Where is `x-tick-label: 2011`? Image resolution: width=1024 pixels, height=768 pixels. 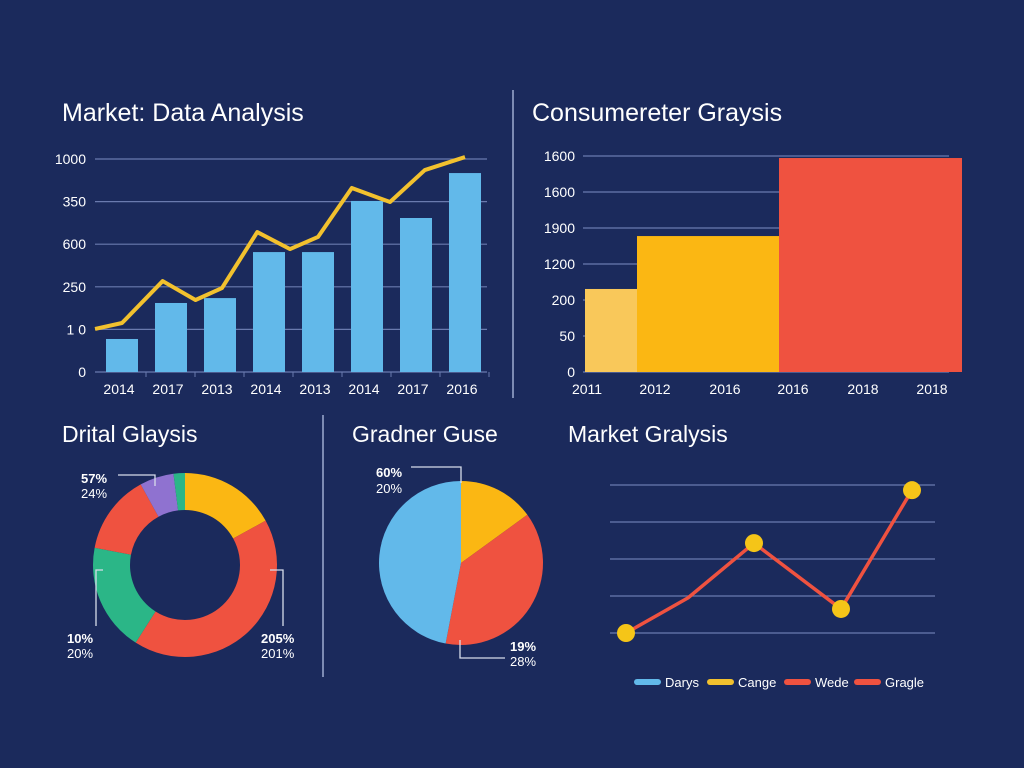
x-tick-label: 2011 is located at coordinates (587, 389).